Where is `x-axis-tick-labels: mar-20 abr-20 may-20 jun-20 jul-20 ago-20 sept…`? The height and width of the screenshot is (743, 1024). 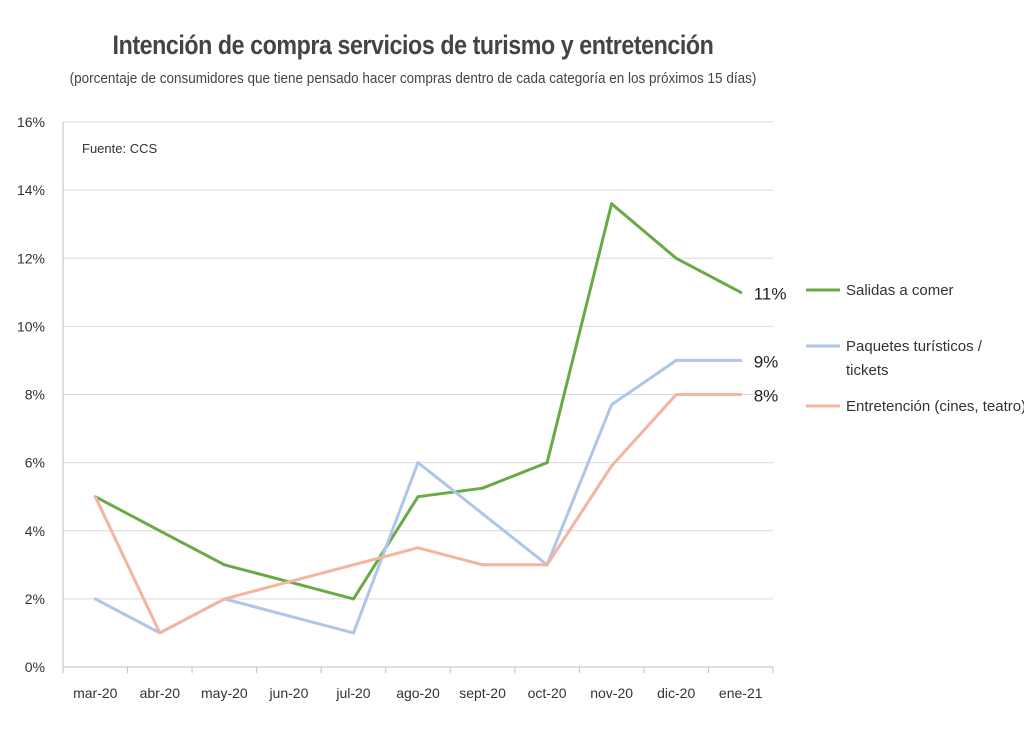
x-axis-tick-labels: mar-20 abr-20 may-20 jun-20 jul-20 ago-20 sept… is located at coordinates (418, 693).